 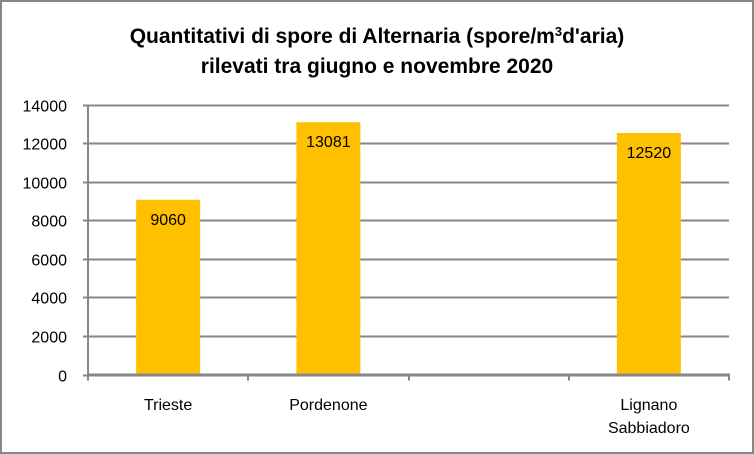 What do you see at coordinates (168, 286) in the screenshot?
I see `bar-trieste` at bounding box center [168, 286].